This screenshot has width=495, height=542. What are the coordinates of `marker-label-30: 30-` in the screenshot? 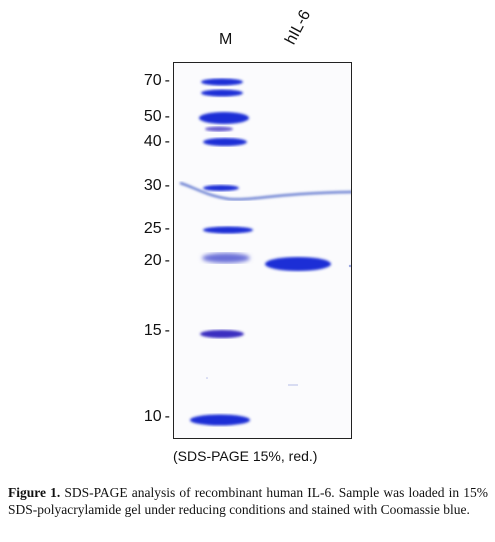 It's located at (156, 185).